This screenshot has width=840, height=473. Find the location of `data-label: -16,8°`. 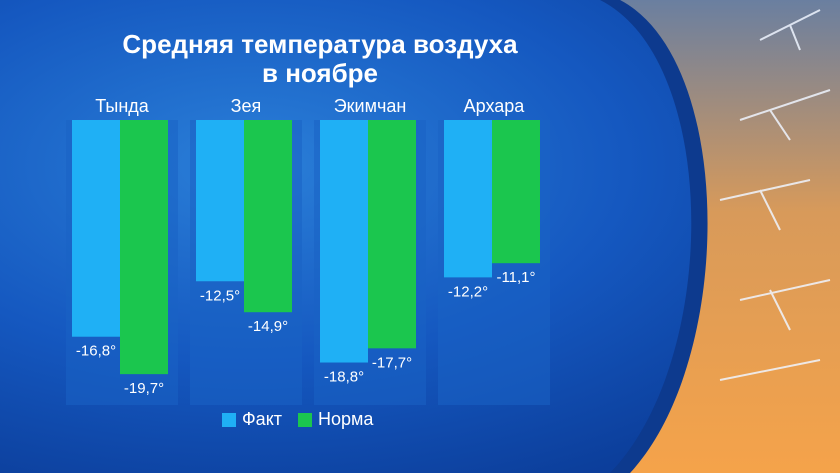

data-label: -16,8° is located at coordinates (96, 351).